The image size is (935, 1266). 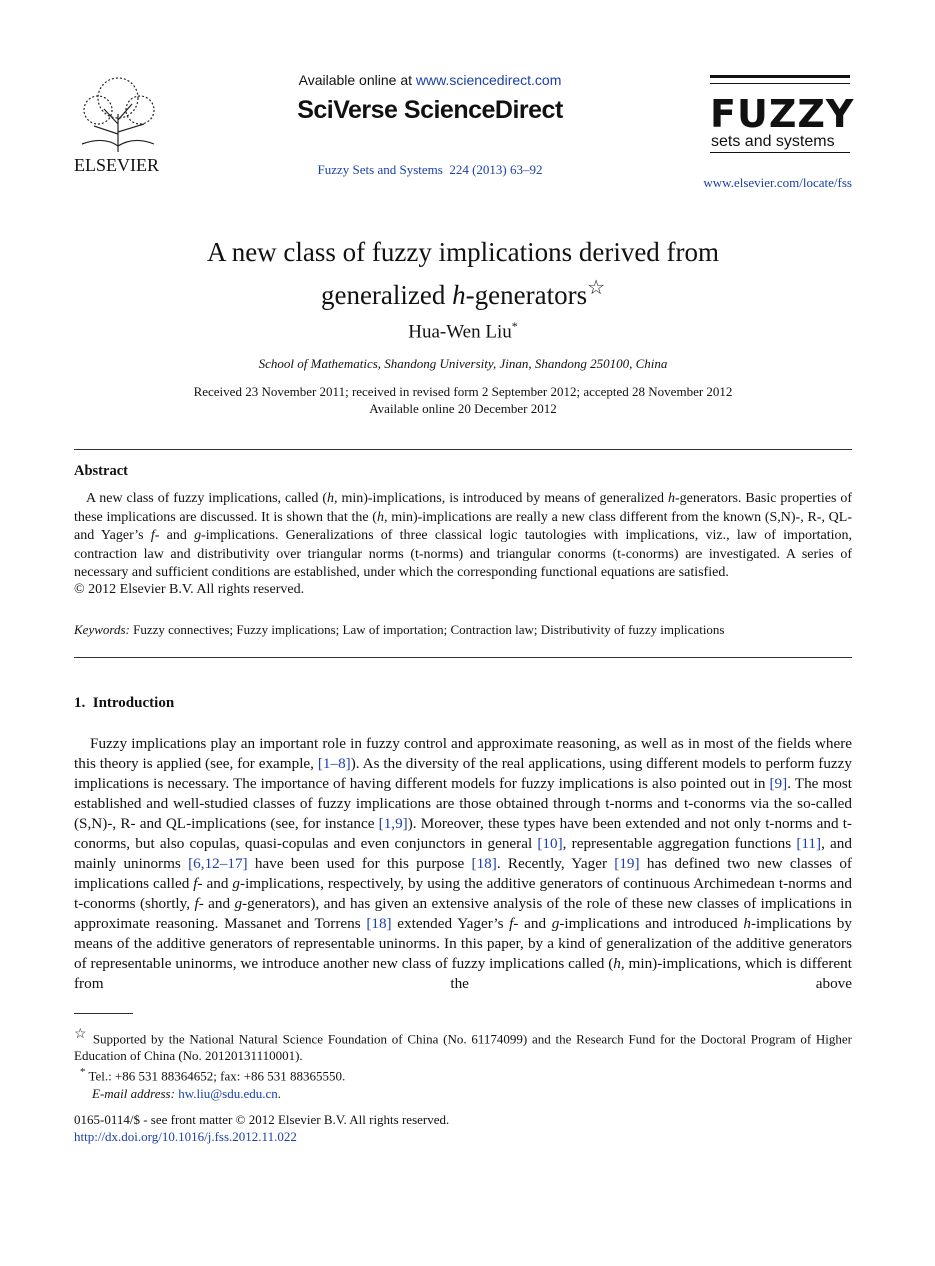 I want to click on link: [10], so click(x=550, y=843).